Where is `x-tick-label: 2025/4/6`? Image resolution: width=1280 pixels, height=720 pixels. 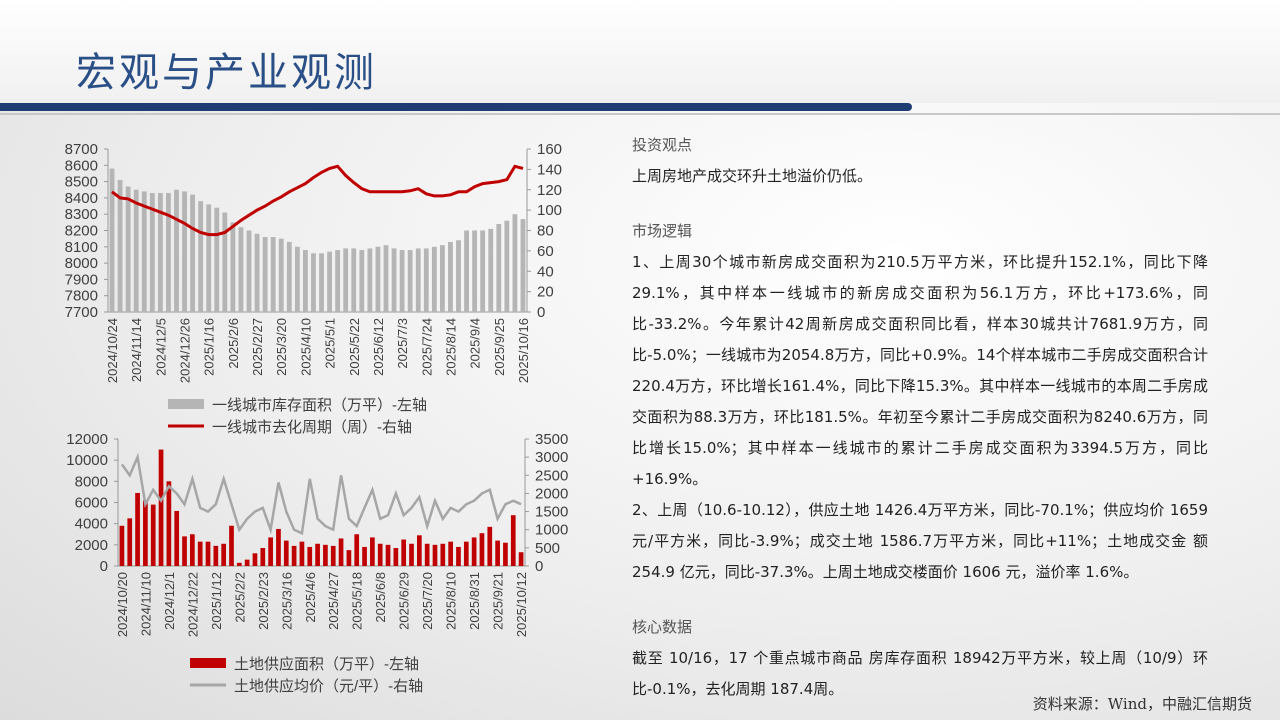 x-tick-label: 2025/4/6 is located at coordinates (310, 597).